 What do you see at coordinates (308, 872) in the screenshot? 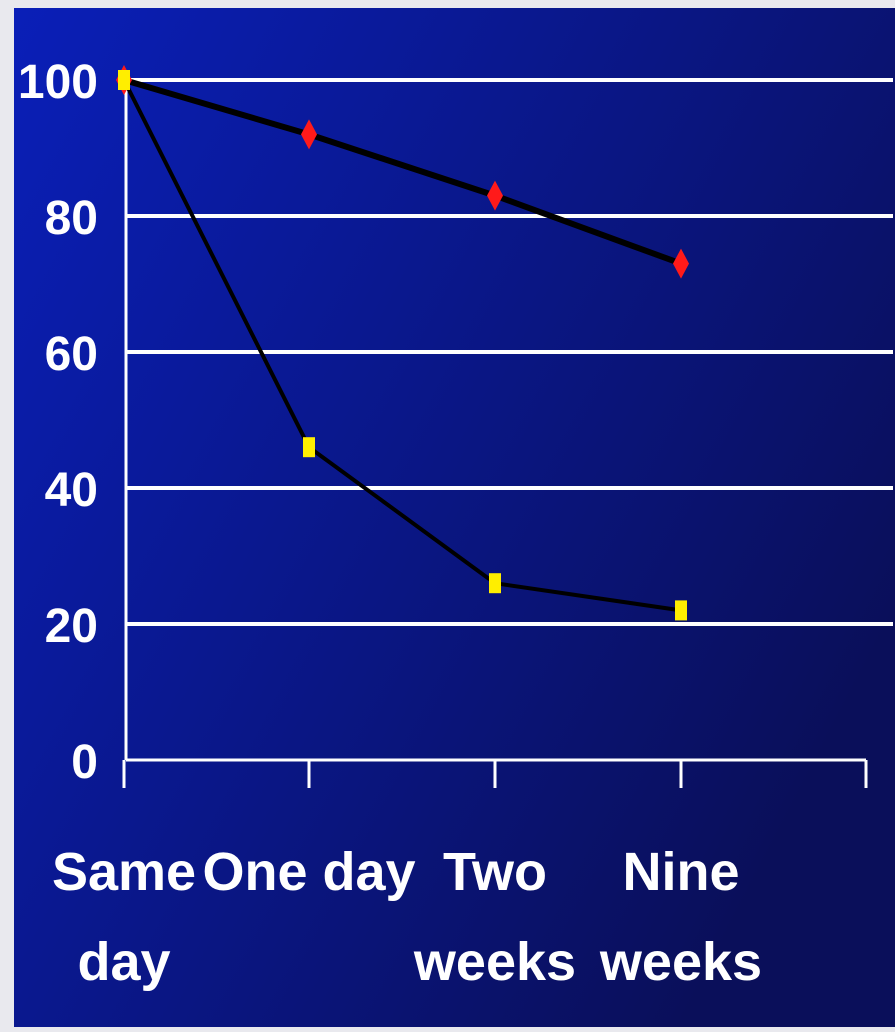
I see `x-tick-label: One day` at bounding box center [308, 872].